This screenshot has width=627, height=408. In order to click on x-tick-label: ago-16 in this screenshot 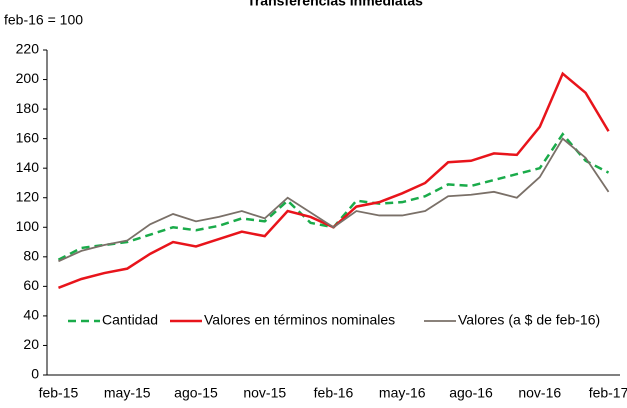, I will do `click(471, 393)`.